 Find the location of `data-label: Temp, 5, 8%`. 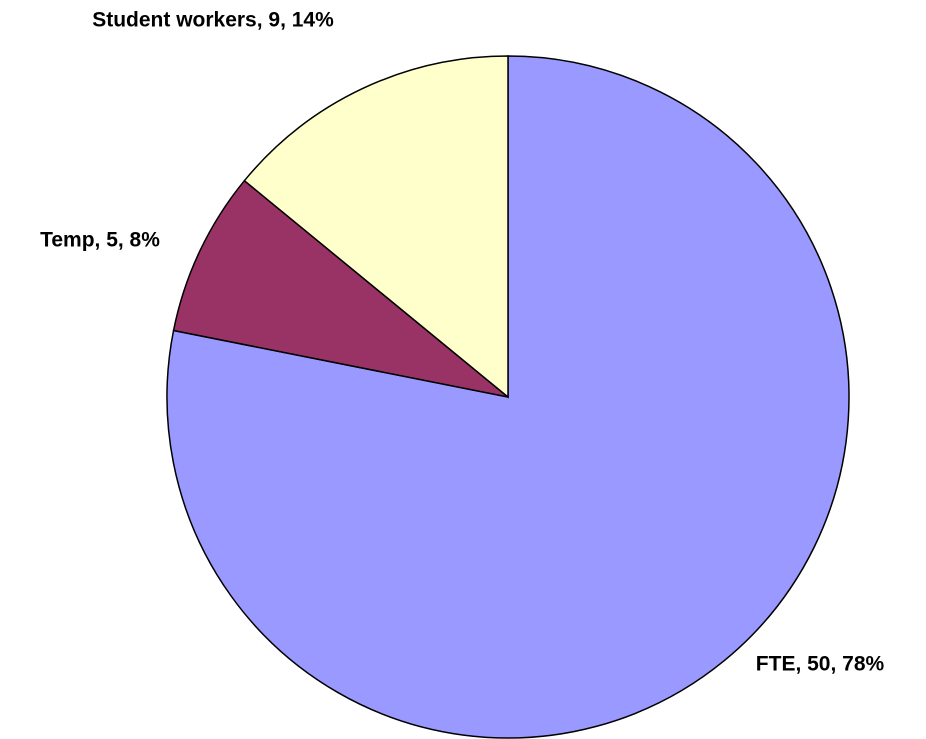

data-label: Temp, 5, 8% is located at coordinates (100, 240).